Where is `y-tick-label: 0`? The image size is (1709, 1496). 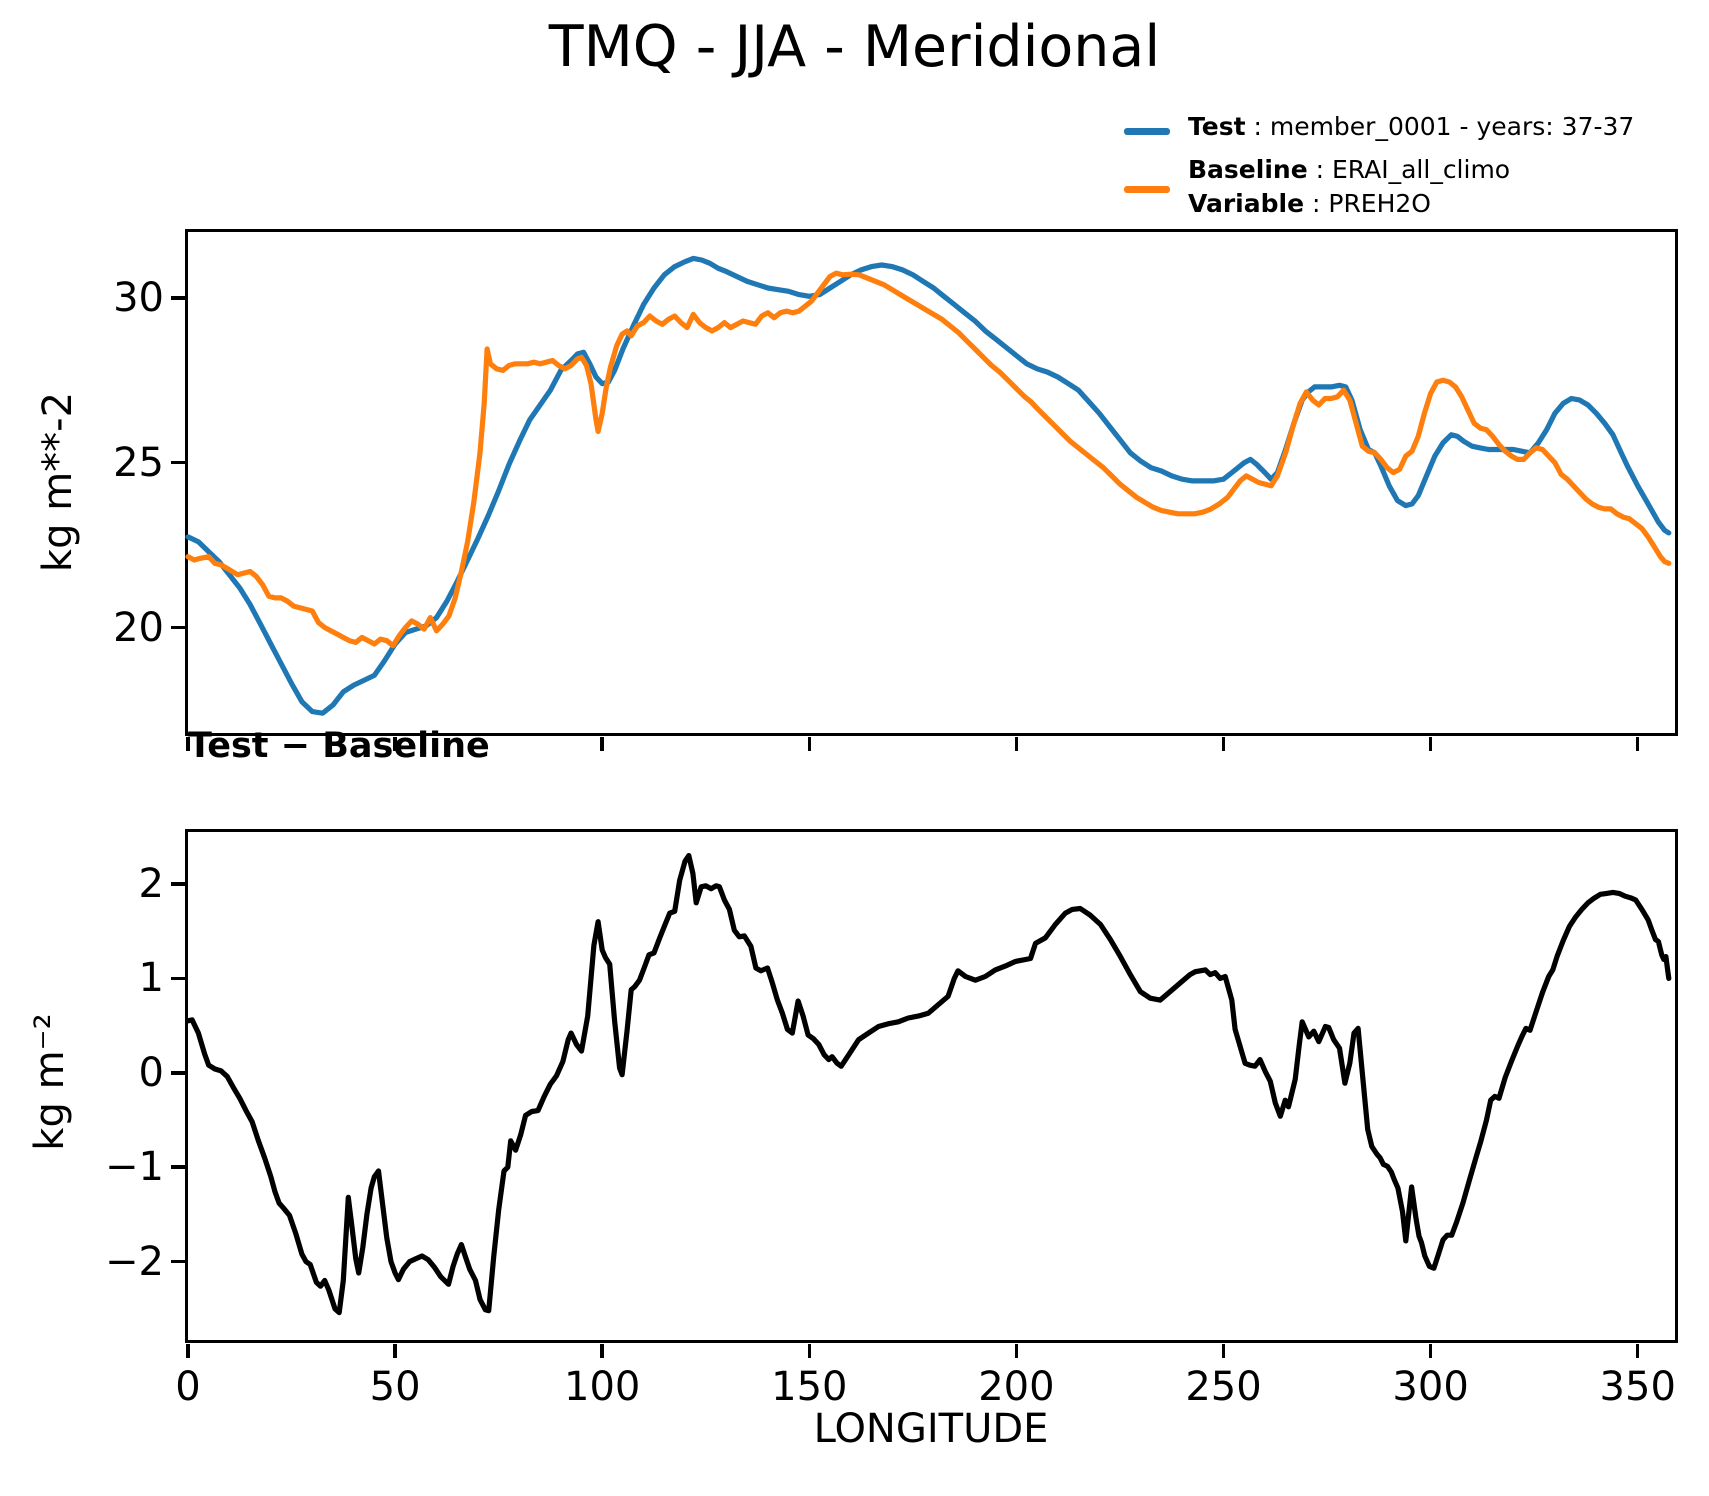
y-tick-label: 0 is located at coordinates (151, 1072).